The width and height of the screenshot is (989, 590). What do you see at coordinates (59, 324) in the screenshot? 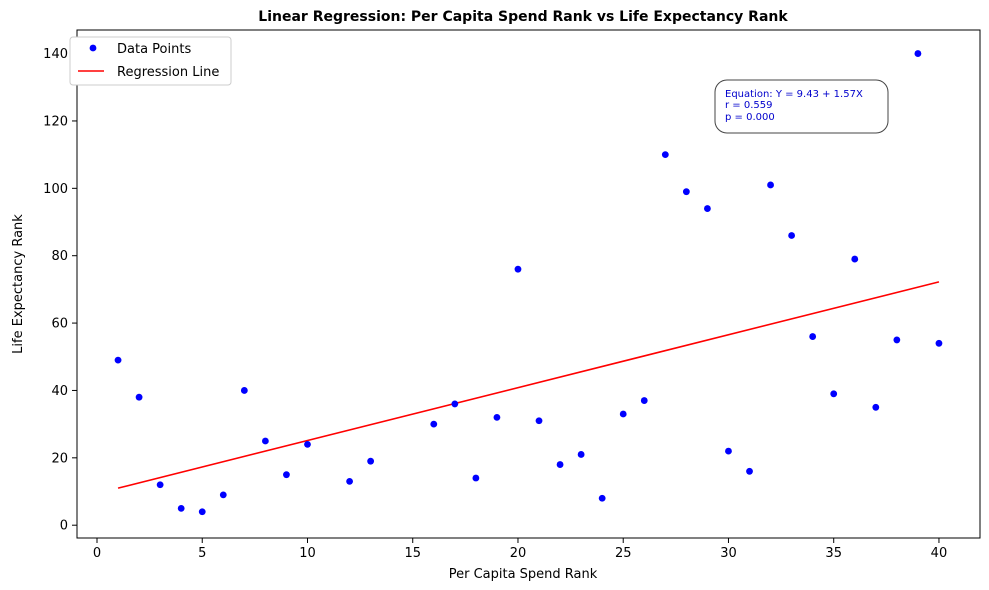
I see `y-tick-label: 60` at bounding box center [59, 324].